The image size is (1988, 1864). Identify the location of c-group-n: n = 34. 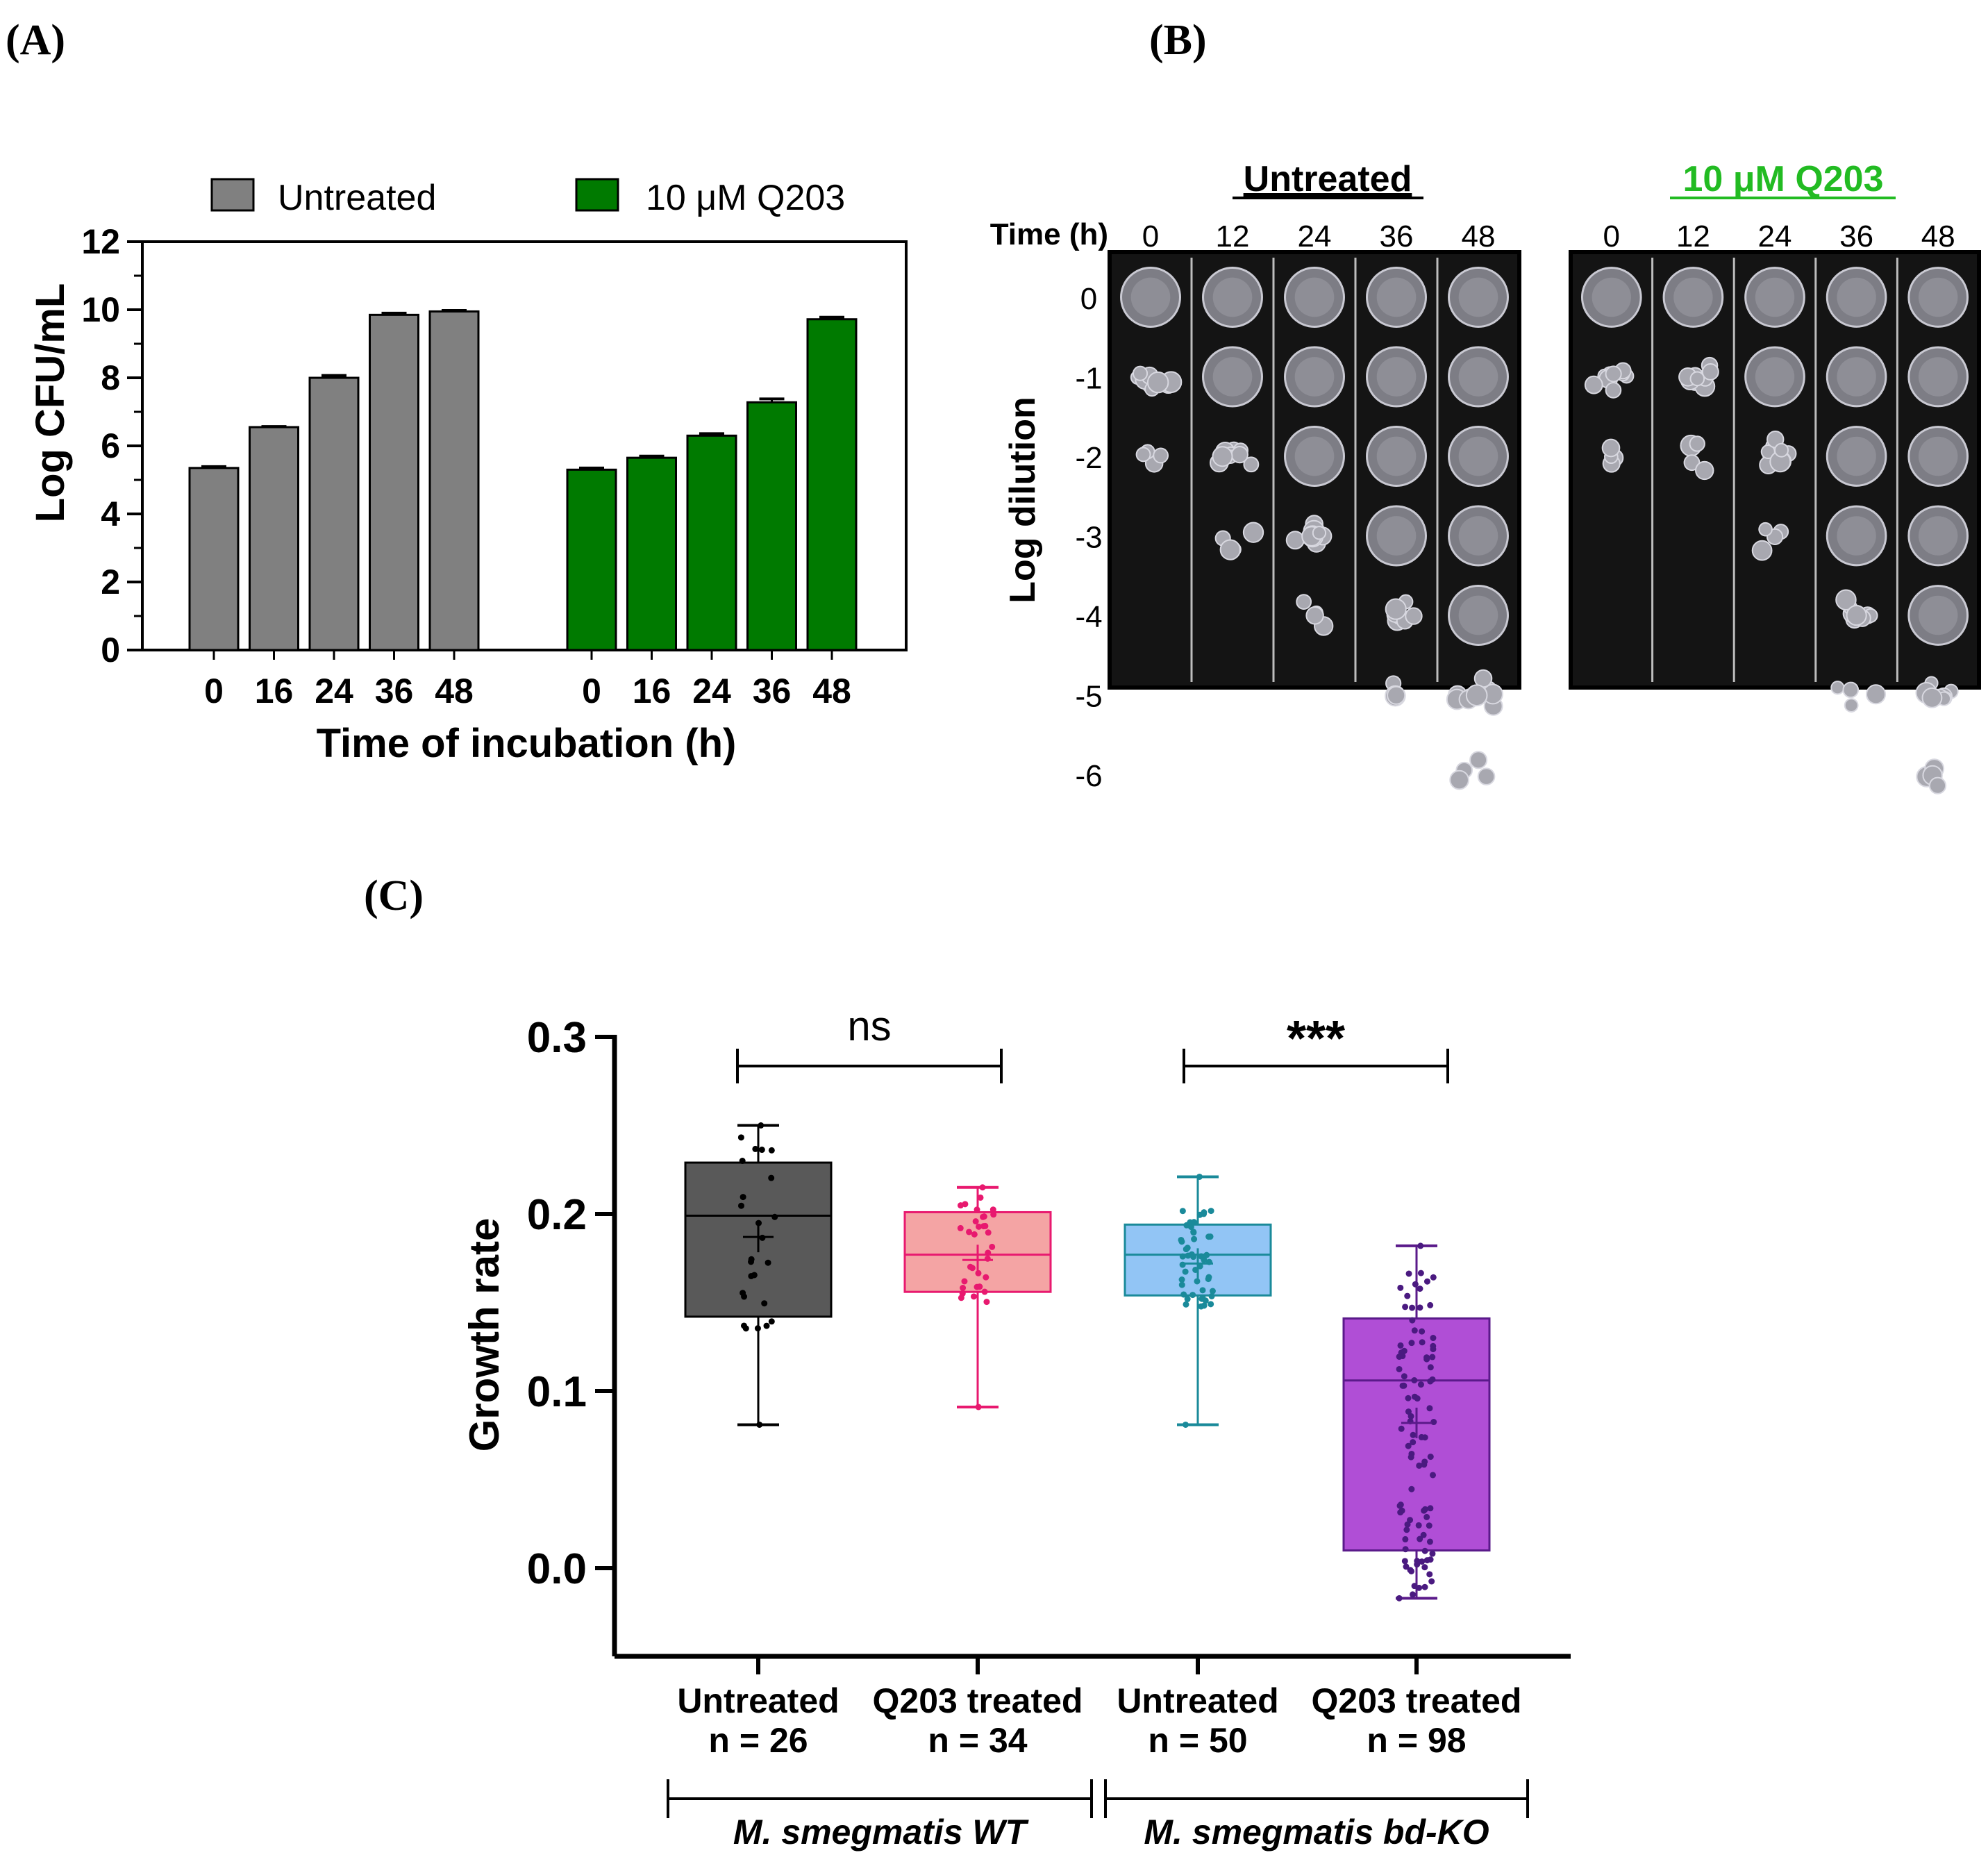
(977, 1740).